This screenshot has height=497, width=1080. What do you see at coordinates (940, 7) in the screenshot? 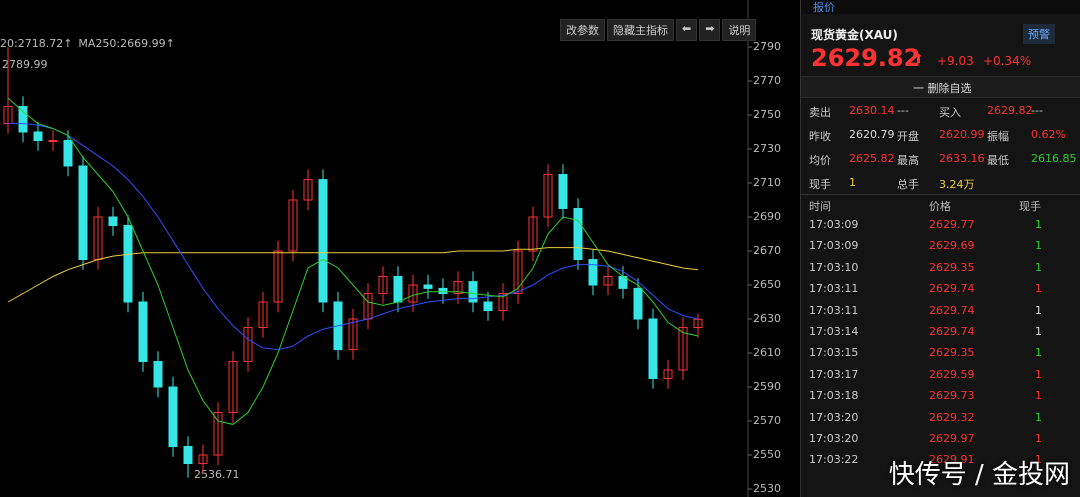
I see `tab-bar` at bounding box center [940, 7].